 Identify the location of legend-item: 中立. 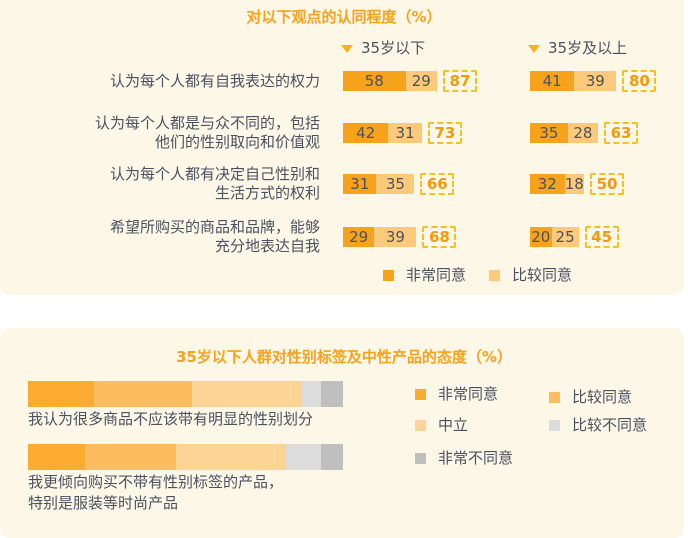
(441, 424).